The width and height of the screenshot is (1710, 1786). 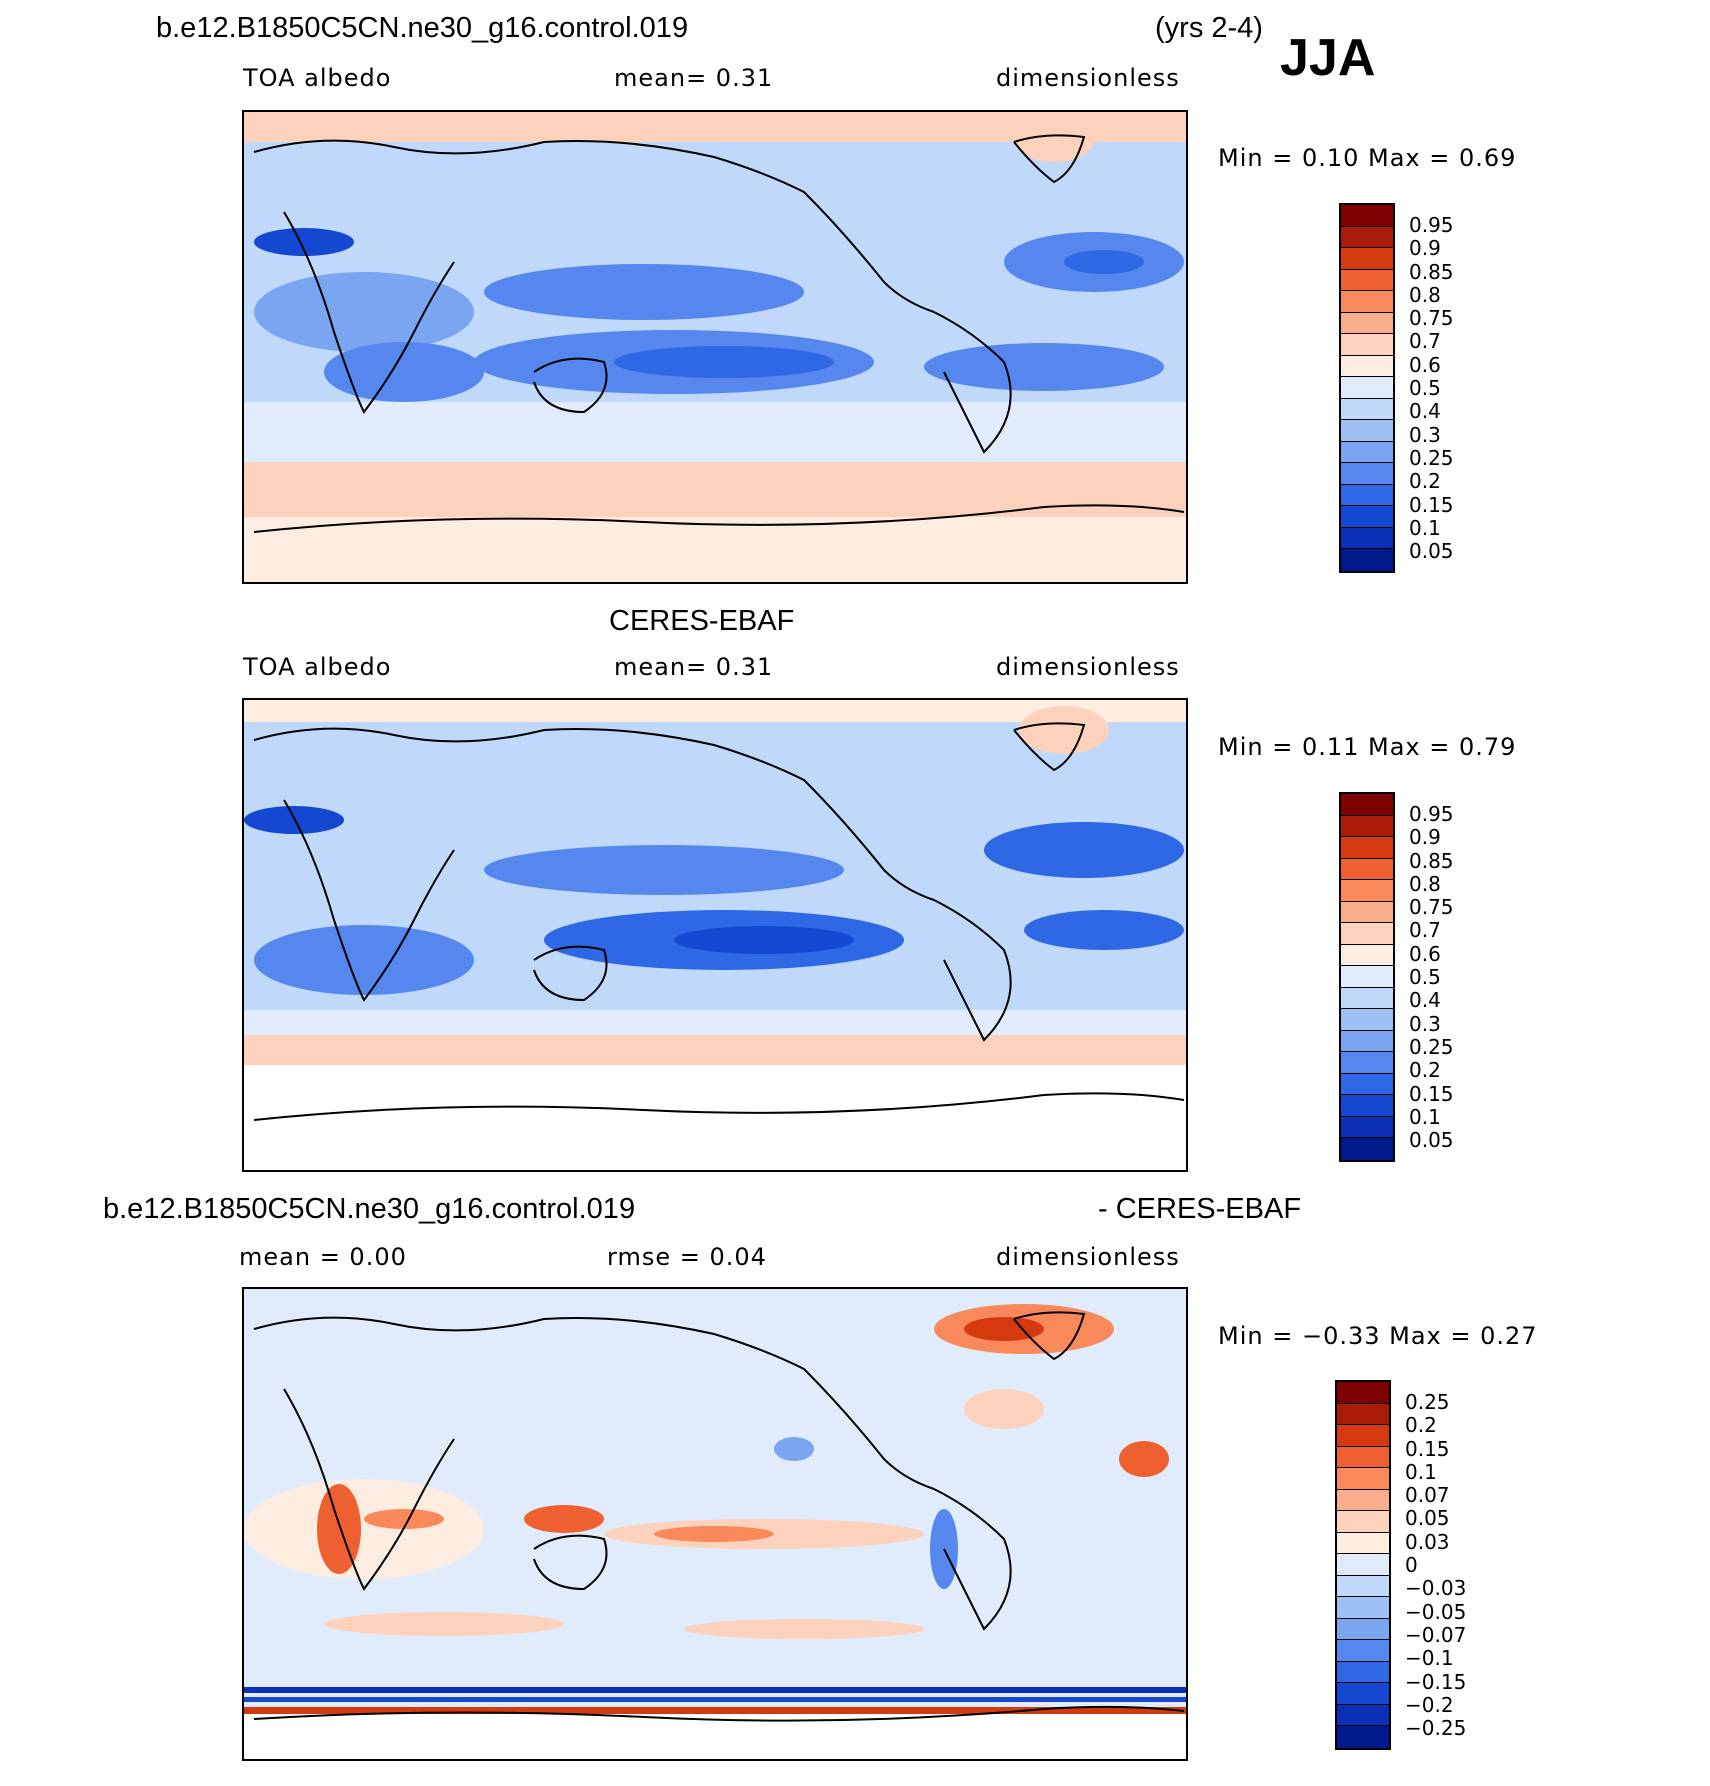 What do you see at coordinates (1436, 1588) in the screenshot?
I see `colorbar-tick-label: −0.03` at bounding box center [1436, 1588].